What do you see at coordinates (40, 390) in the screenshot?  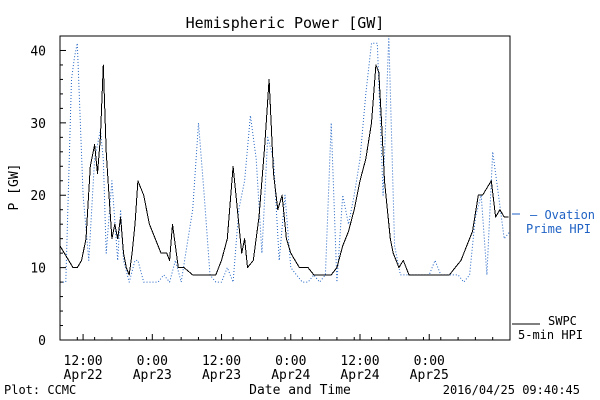 I see `plot-credit: Plot: CCMC` at bounding box center [40, 390].